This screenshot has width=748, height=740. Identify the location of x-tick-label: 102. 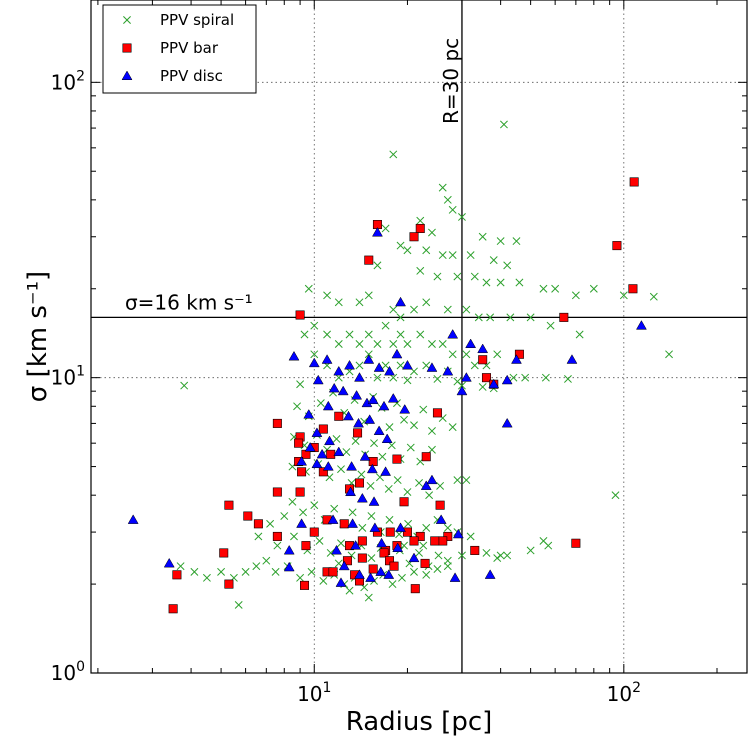
(624, 693).